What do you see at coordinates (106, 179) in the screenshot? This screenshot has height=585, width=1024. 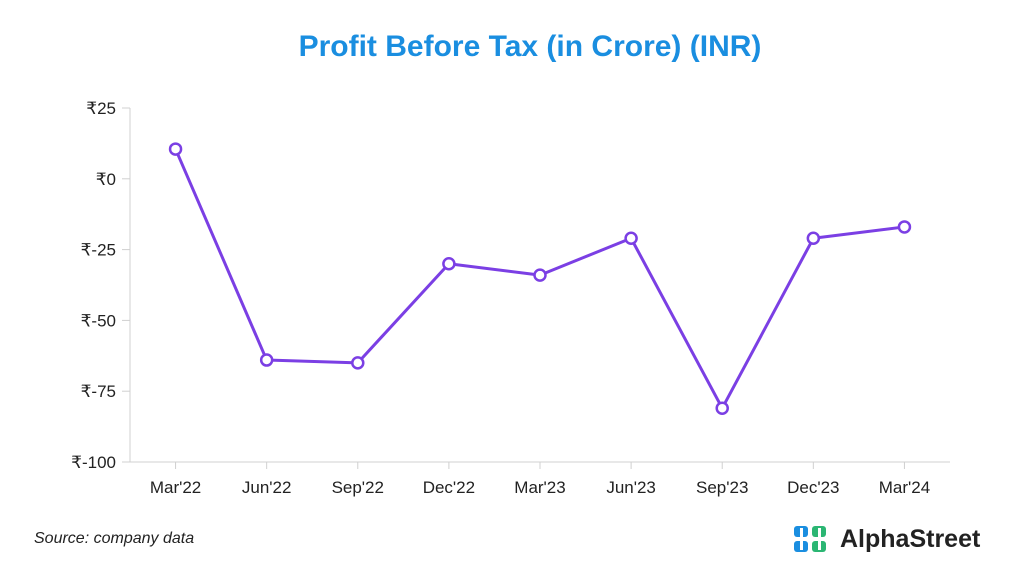 I see `y-tick-label: ₹0` at bounding box center [106, 179].